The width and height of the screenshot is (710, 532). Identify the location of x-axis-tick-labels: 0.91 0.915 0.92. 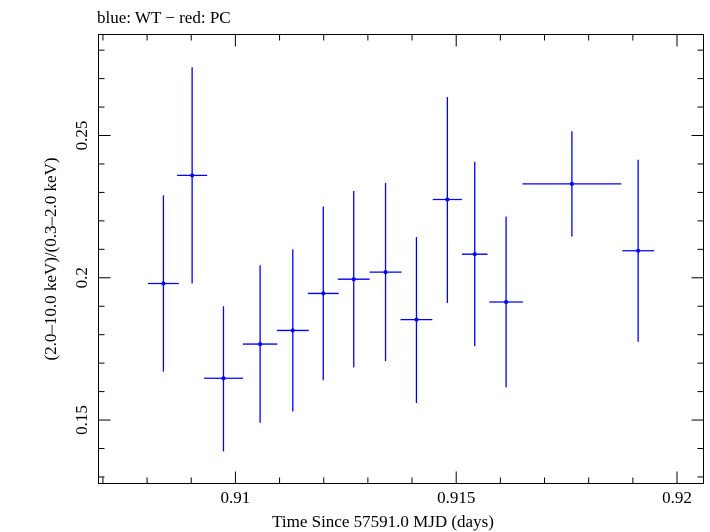
(456, 497).